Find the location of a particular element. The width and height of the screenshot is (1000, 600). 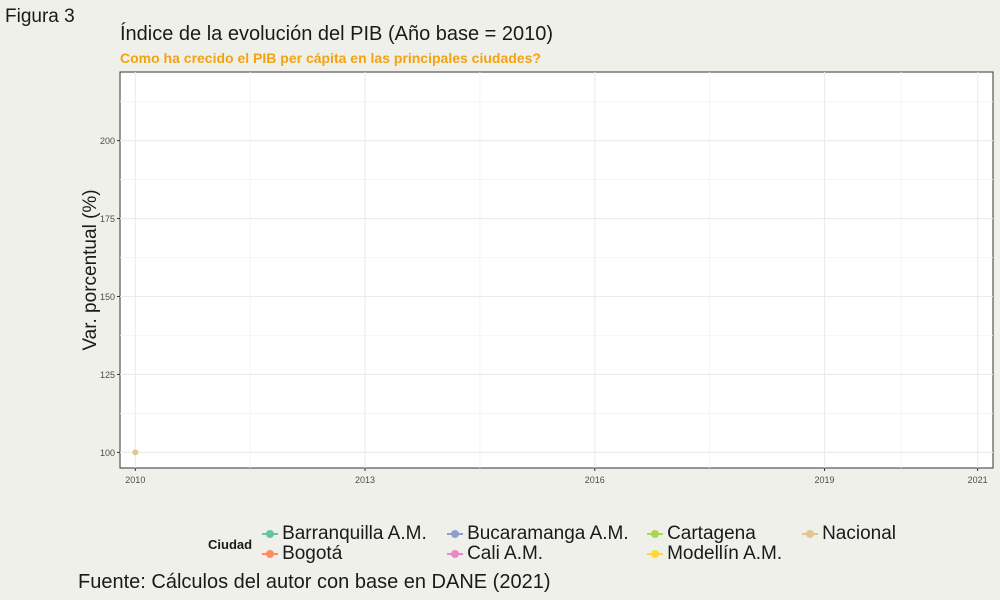

legend-label: Barranquilla A.M. is located at coordinates (354, 533).